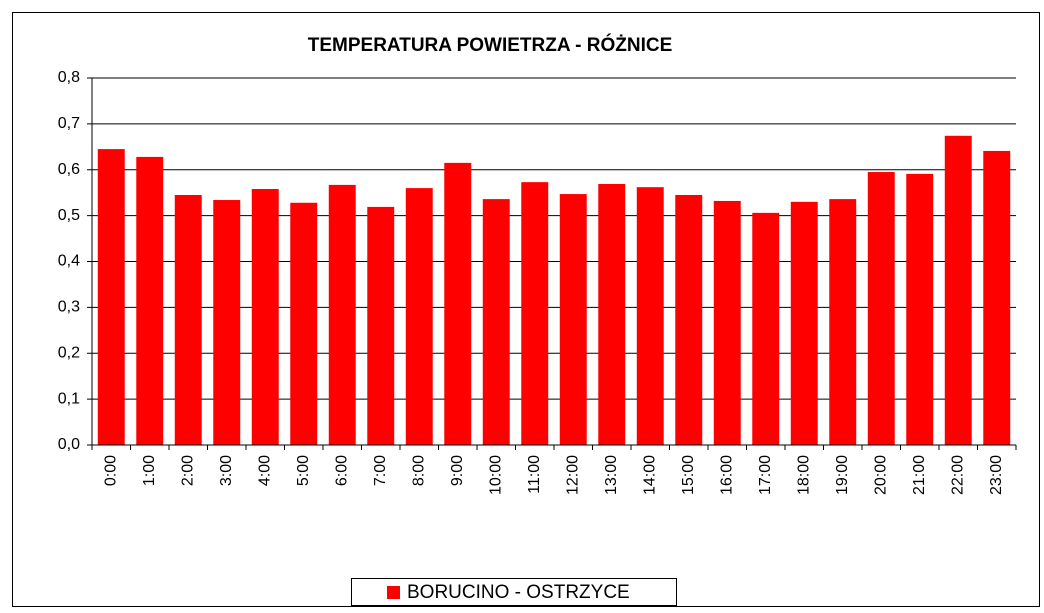  I want to click on y-tick-label: 0,3, so click(69, 307).